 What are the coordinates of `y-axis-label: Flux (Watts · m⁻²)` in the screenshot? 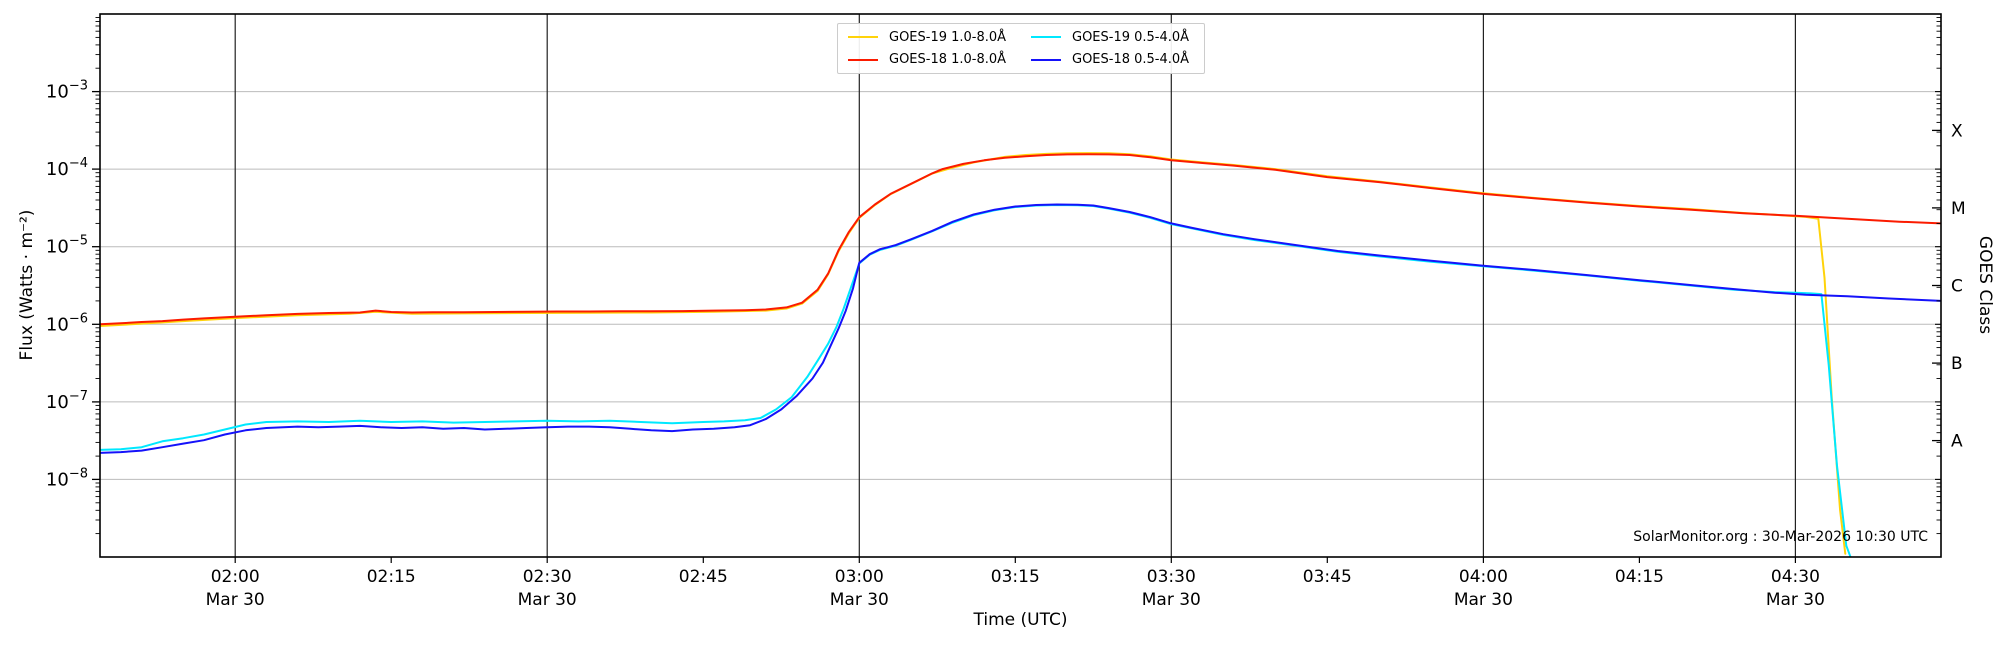 It's located at (27, 285).